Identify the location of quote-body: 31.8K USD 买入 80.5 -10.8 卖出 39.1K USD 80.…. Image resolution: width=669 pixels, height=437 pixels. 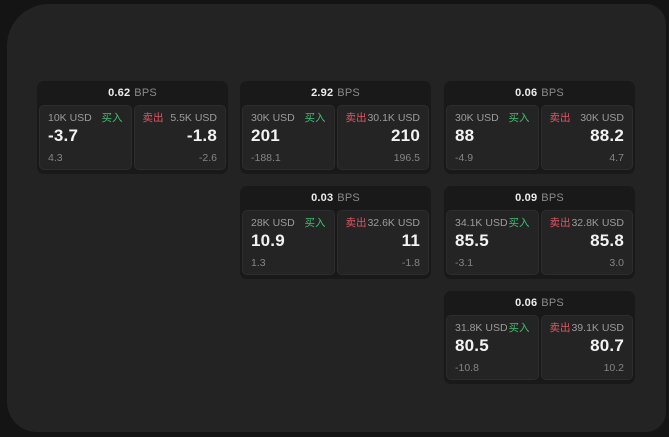
(539, 347).